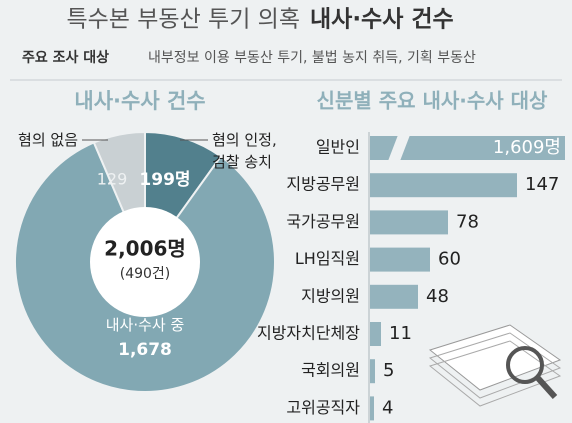 This screenshot has width=572, height=423. I want to click on center-label: 2,006명, so click(145, 249).